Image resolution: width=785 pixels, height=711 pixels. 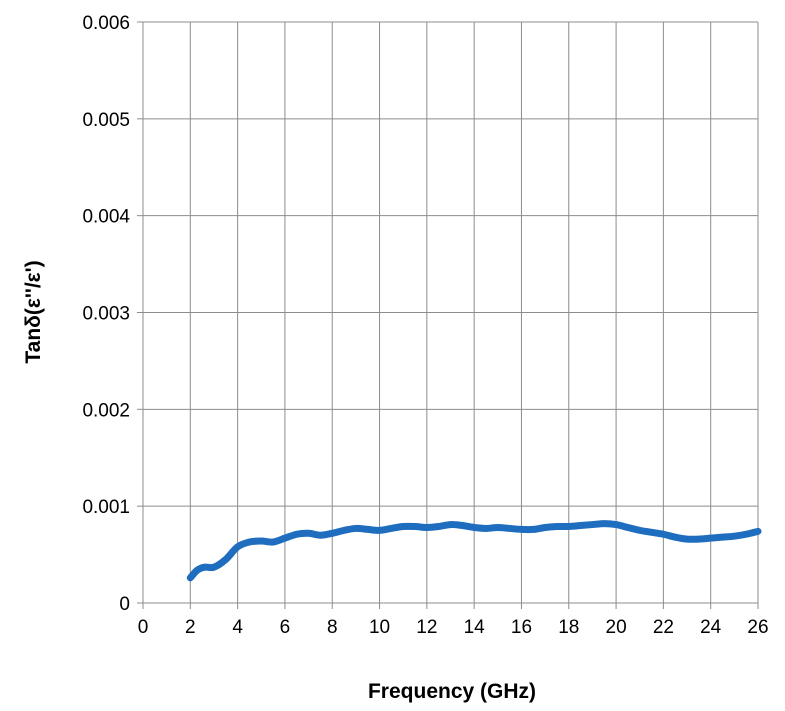 What do you see at coordinates (106, 507) in the screenshot?
I see `y-tick-label: 0.001` at bounding box center [106, 507].